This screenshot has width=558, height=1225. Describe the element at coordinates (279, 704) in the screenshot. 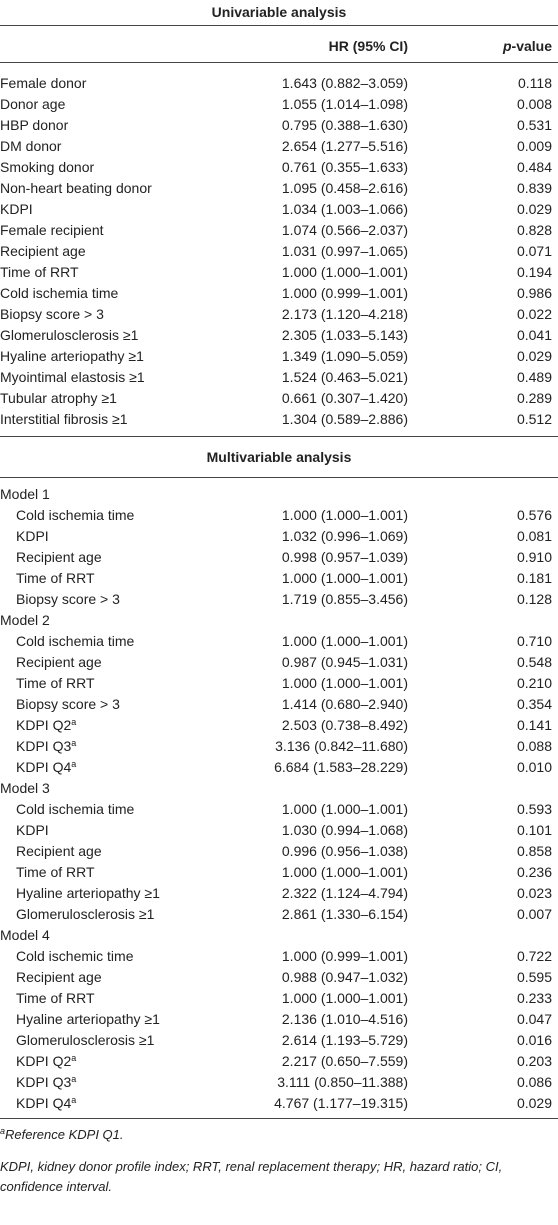

I see `table-row: Biopsy score > 3 1.414 (0.680–2.940) 0.354` at that location.